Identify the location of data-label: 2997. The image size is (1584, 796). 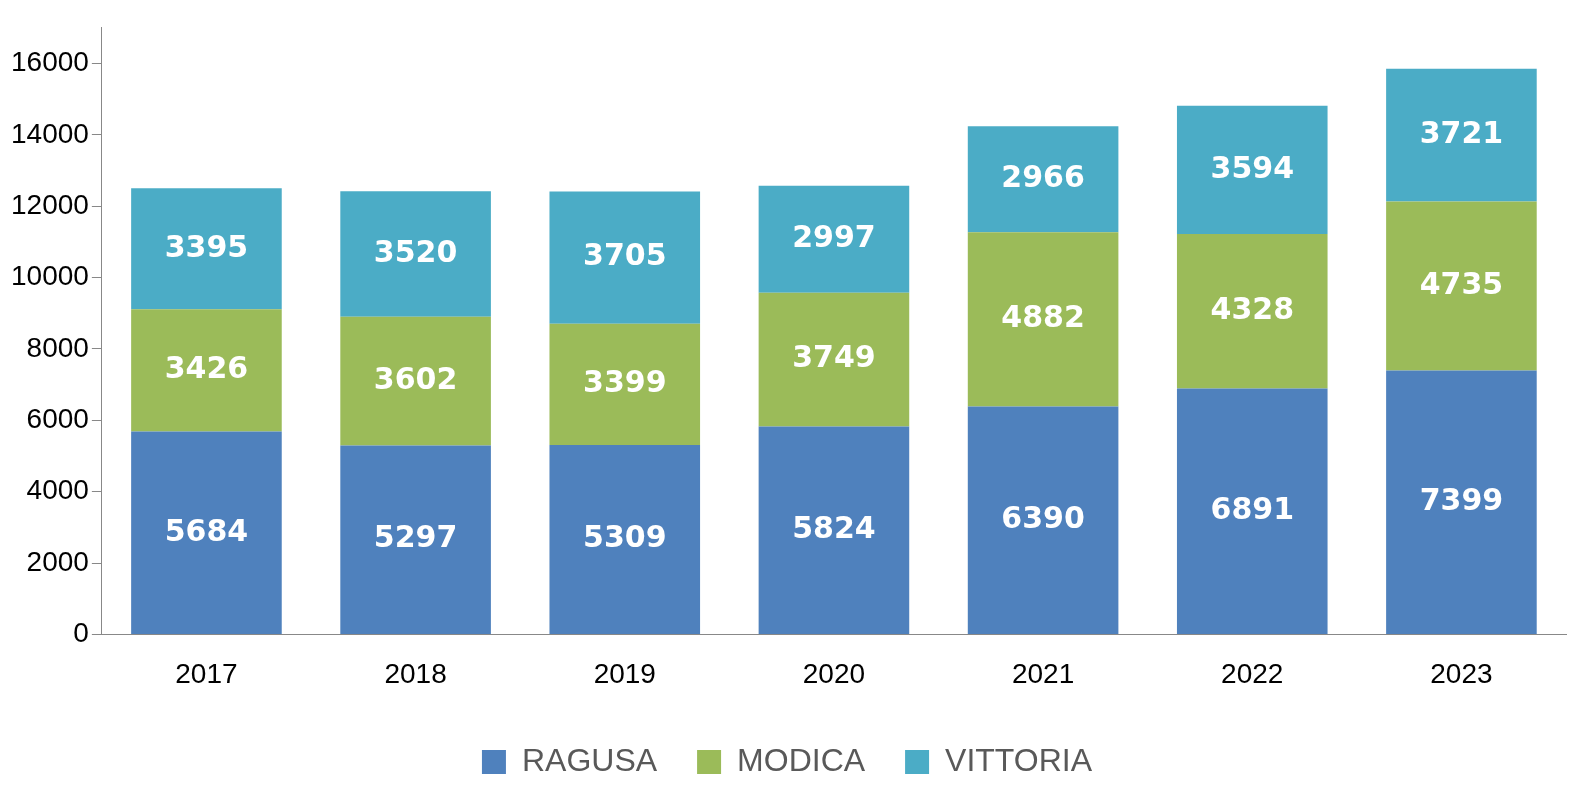
(834, 237).